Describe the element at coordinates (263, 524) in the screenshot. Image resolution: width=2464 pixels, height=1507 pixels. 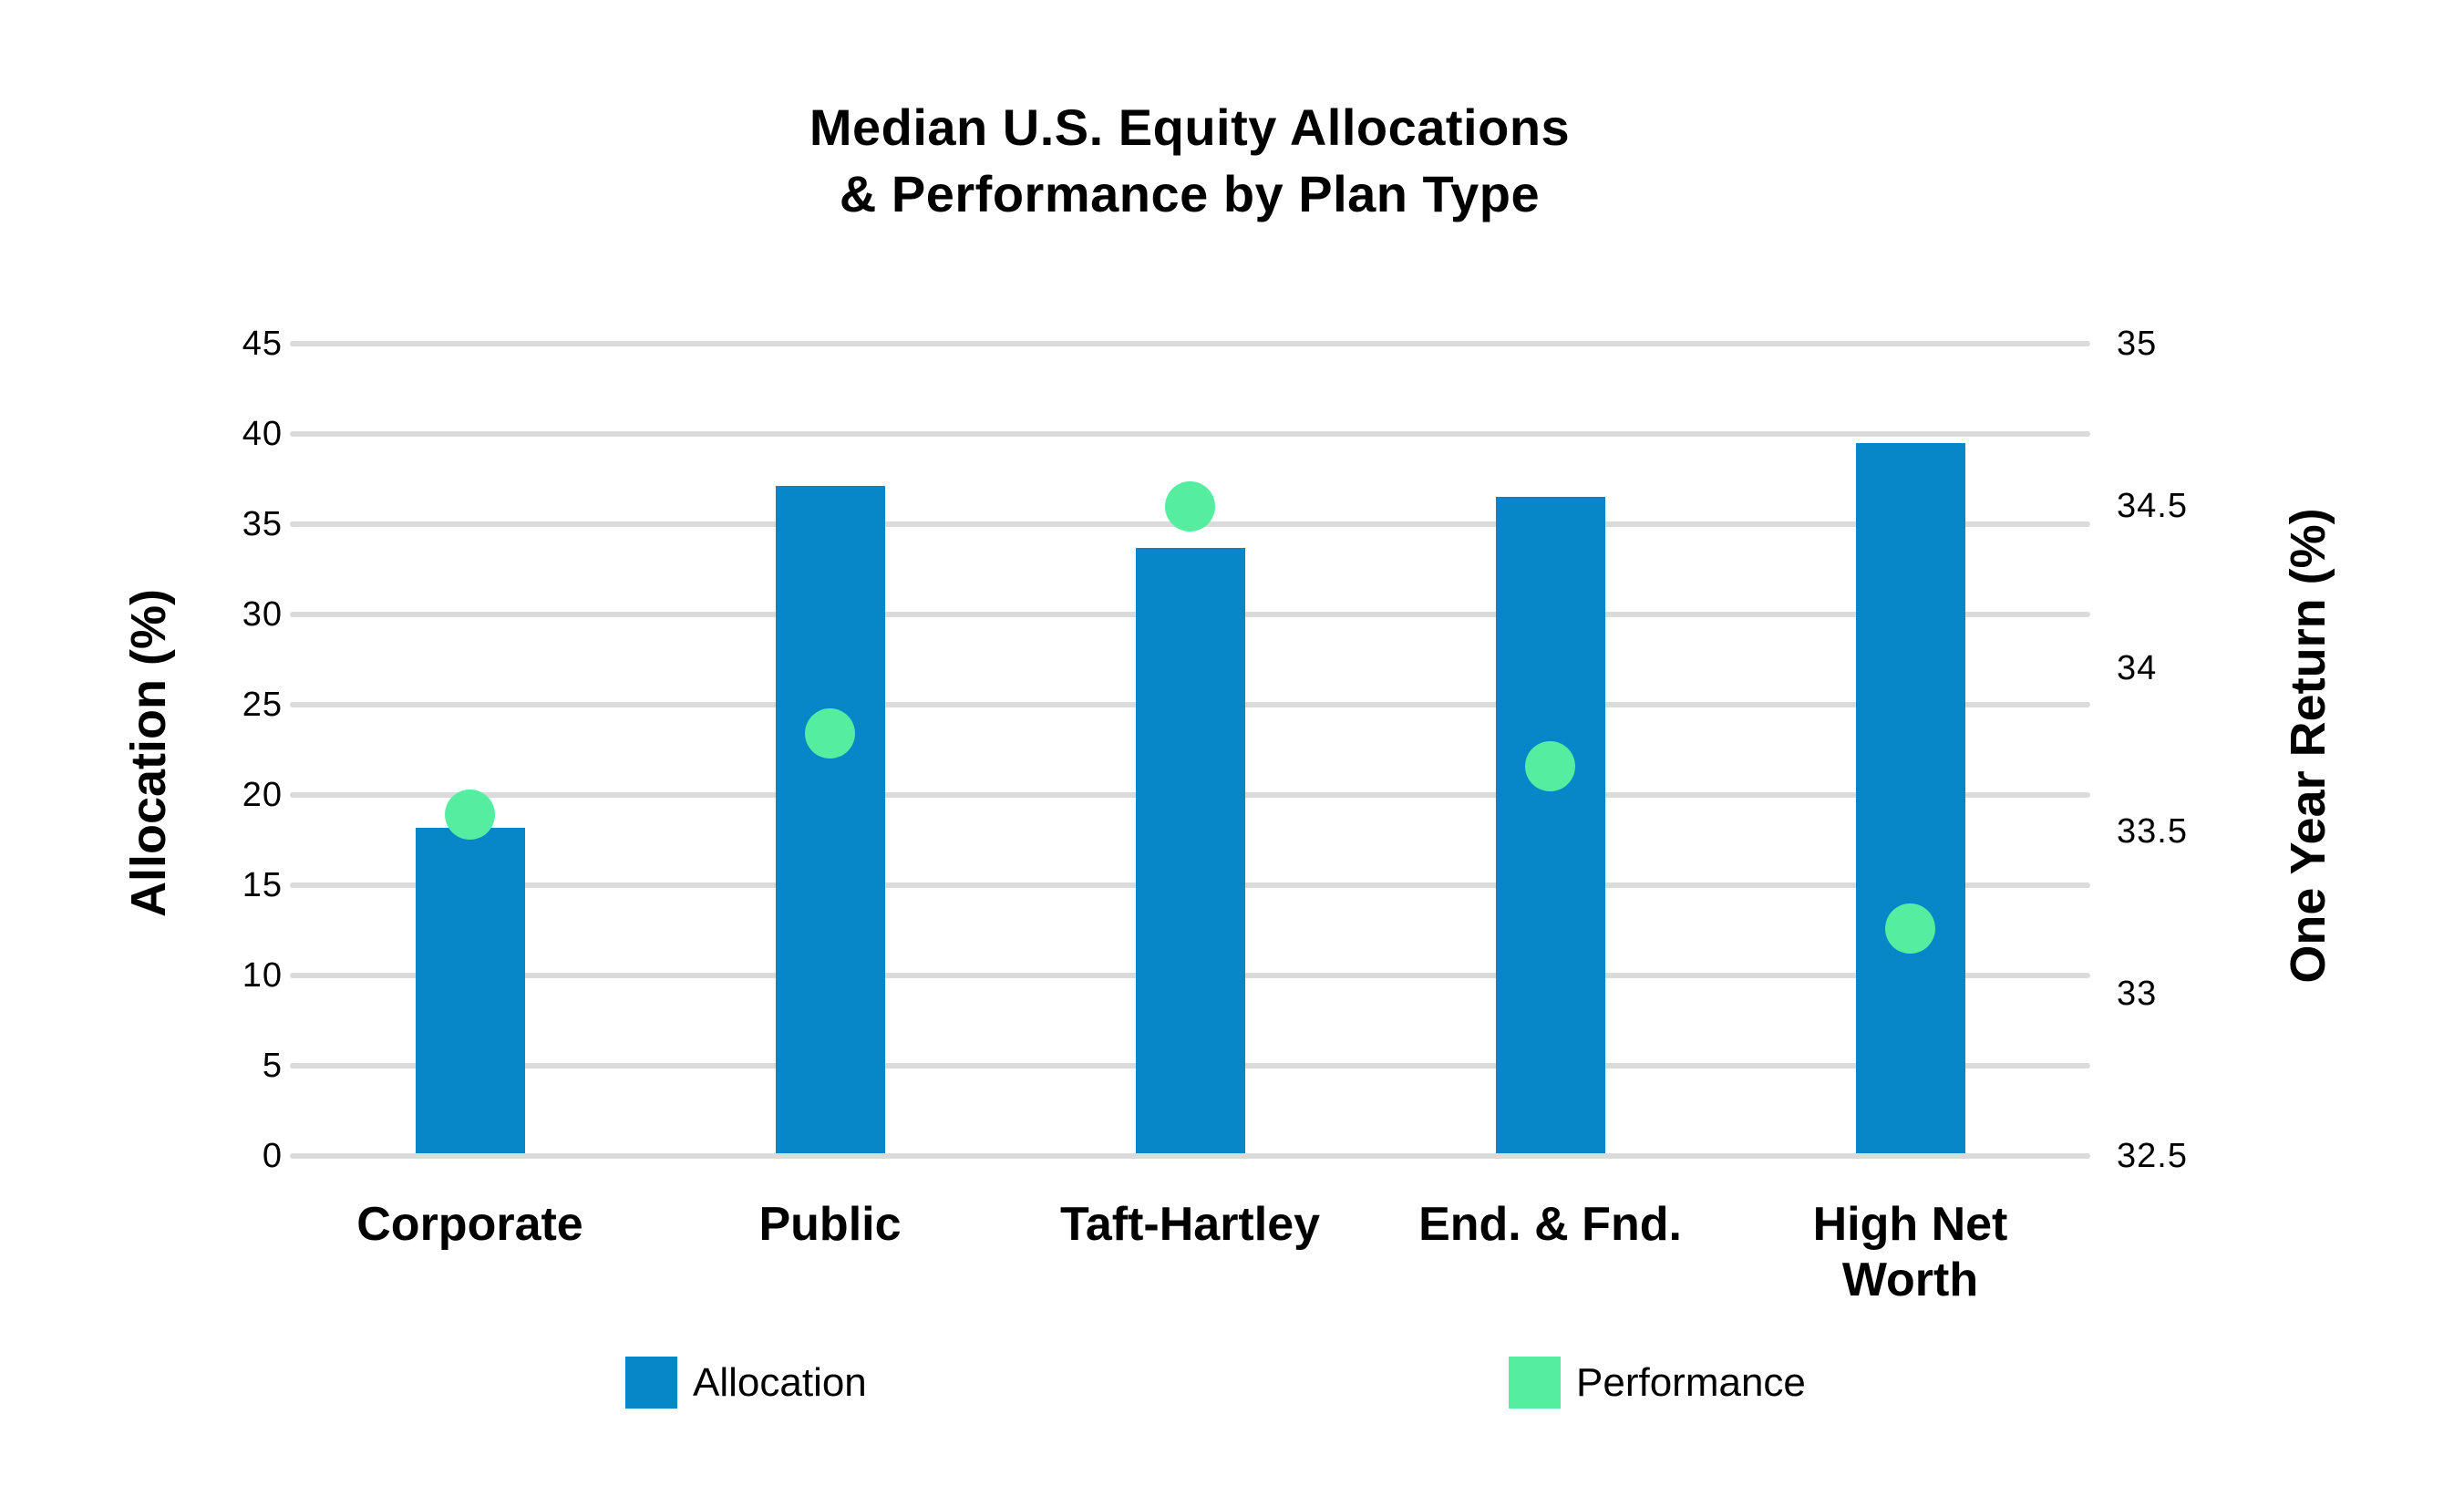
I see `left-tick-35: 35` at that location.